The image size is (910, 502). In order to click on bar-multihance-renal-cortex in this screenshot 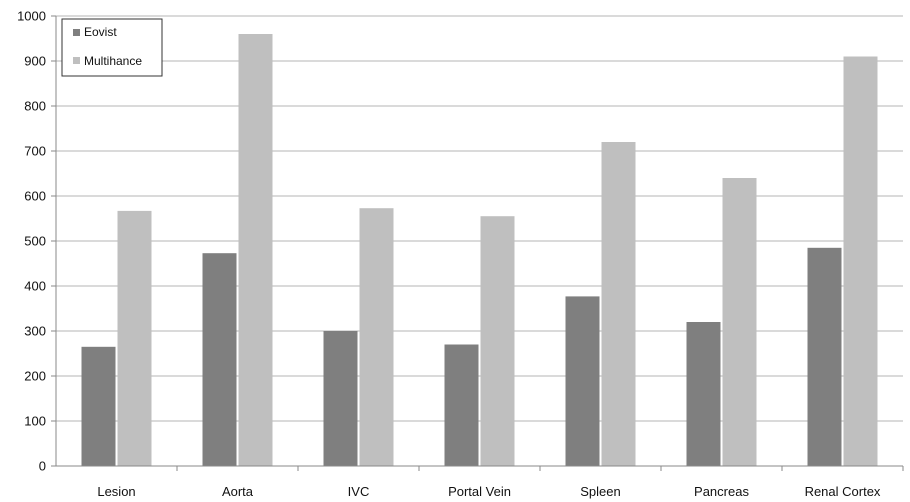, I will do `click(860, 261)`.